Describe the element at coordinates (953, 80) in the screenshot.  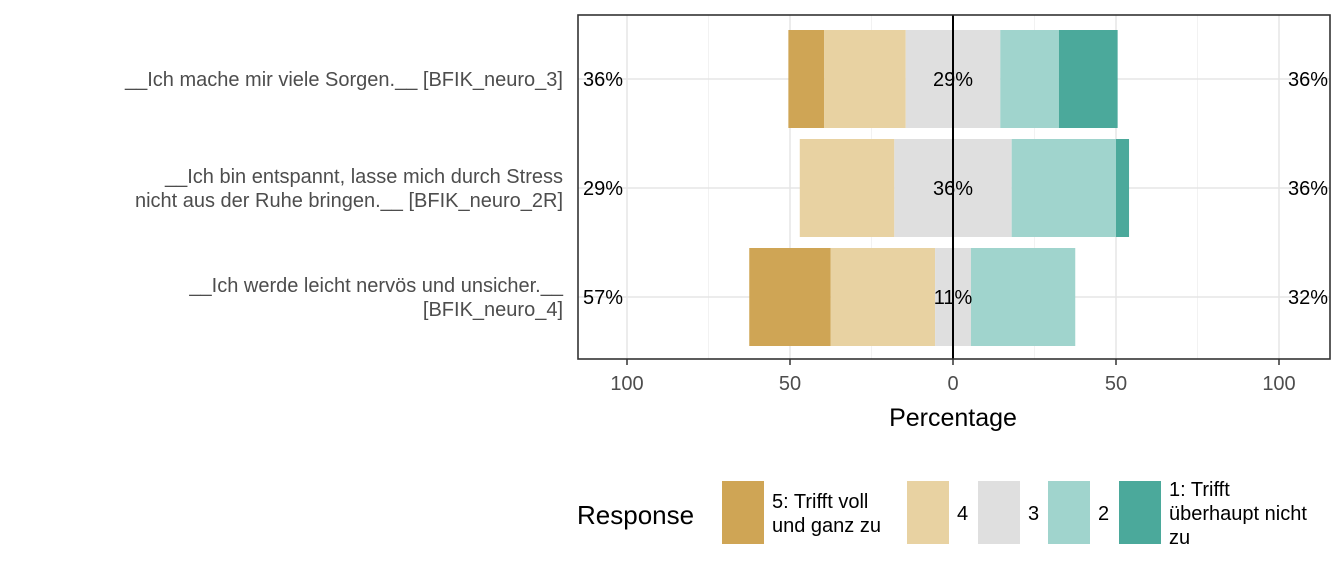
I see `center-percent-label: 29%` at that location.